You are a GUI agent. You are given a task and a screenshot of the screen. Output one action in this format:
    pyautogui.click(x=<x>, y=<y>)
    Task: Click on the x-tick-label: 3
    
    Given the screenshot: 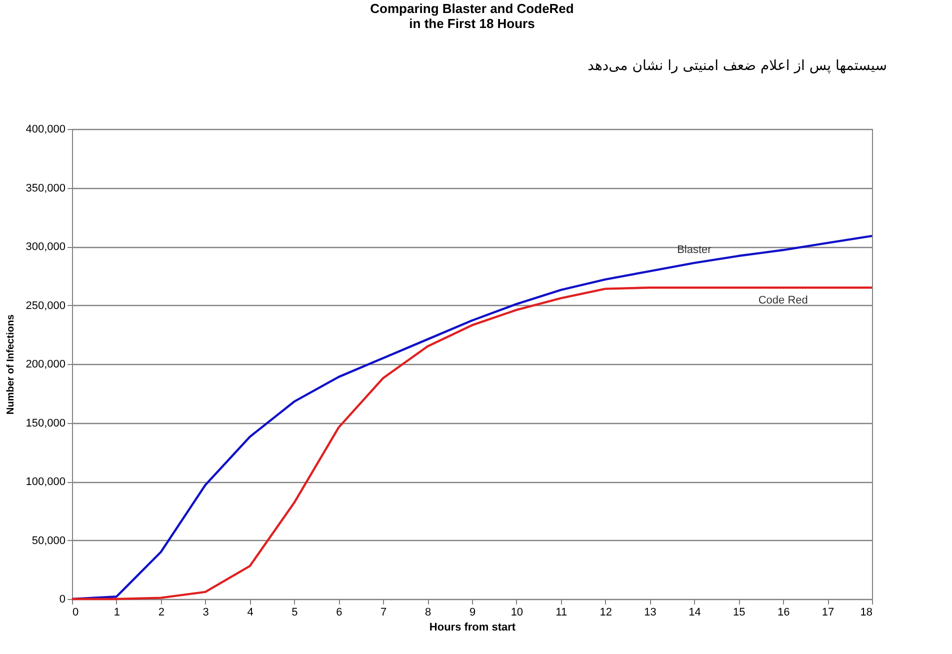 What is the action you would take?
    pyautogui.click(x=205, y=612)
    